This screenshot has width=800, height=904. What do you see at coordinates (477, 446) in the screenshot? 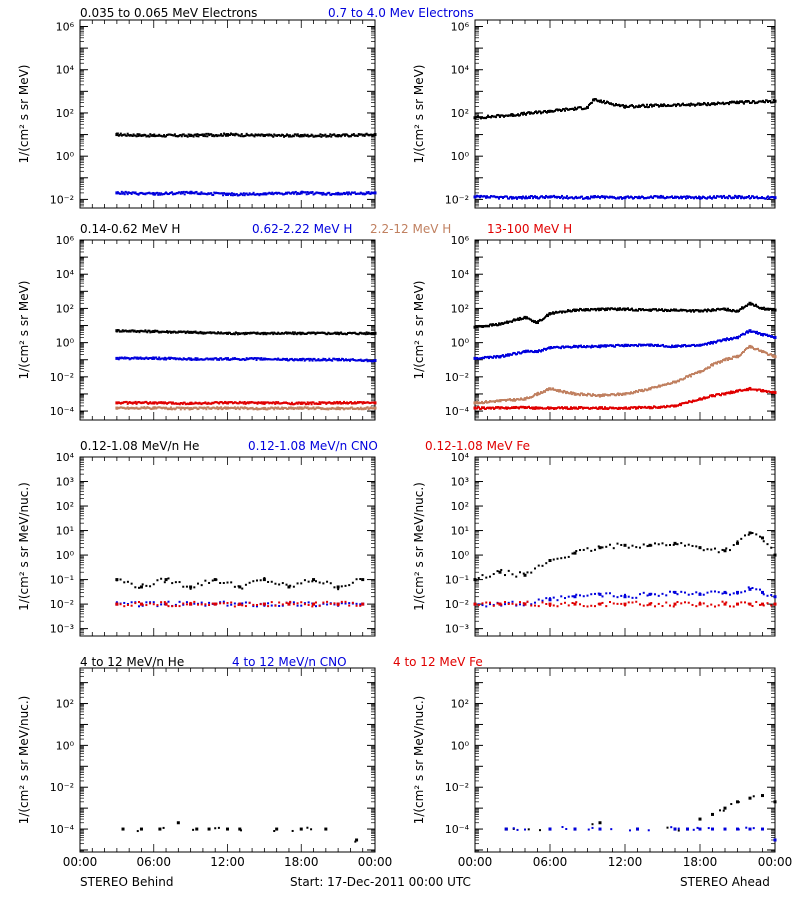
I see `legend-entry: 0.12-1.08 MeV Fe` at bounding box center [477, 446].